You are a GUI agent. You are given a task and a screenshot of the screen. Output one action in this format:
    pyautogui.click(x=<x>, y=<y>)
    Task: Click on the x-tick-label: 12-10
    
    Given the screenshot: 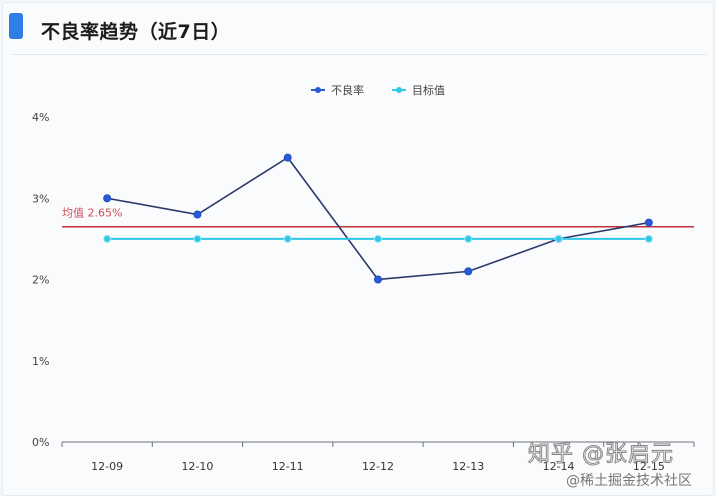 What is the action you would take?
    pyautogui.click(x=197, y=466)
    